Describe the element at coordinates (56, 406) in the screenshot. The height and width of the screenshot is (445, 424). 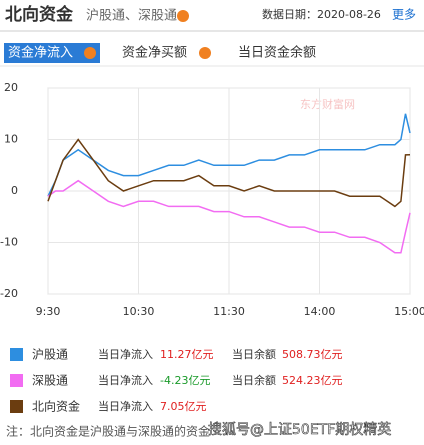
I see `legend-label: 北向资金` at that location.